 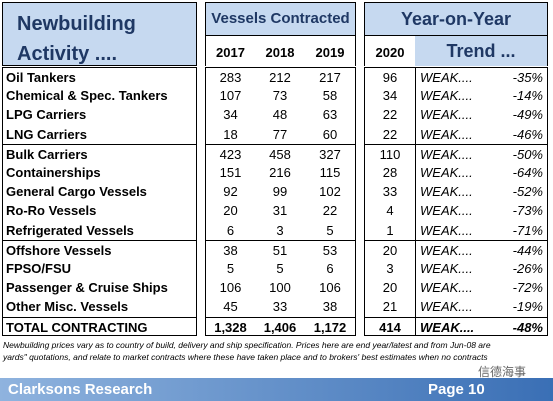 What do you see at coordinates (99, 307) in the screenshot?
I see `row-label: Other Misc. Vessels` at bounding box center [99, 307].